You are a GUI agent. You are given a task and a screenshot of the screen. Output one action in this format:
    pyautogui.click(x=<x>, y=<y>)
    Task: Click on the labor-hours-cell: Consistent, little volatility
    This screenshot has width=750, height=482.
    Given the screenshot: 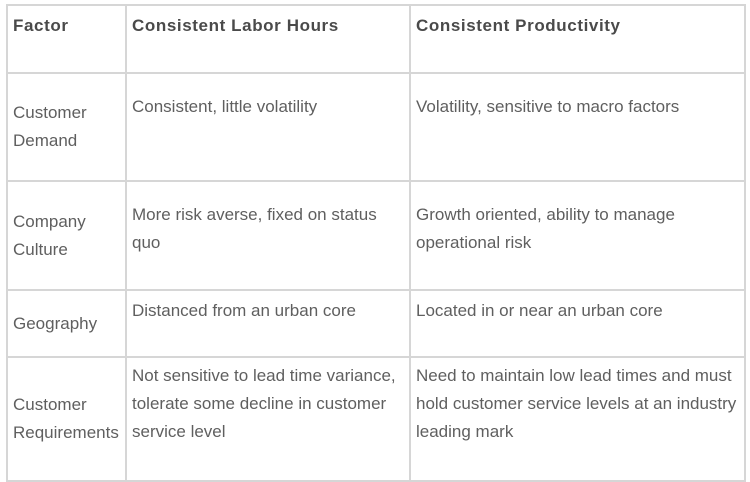 What is the action you would take?
    pyautogui.click(x=268, y=127)
    